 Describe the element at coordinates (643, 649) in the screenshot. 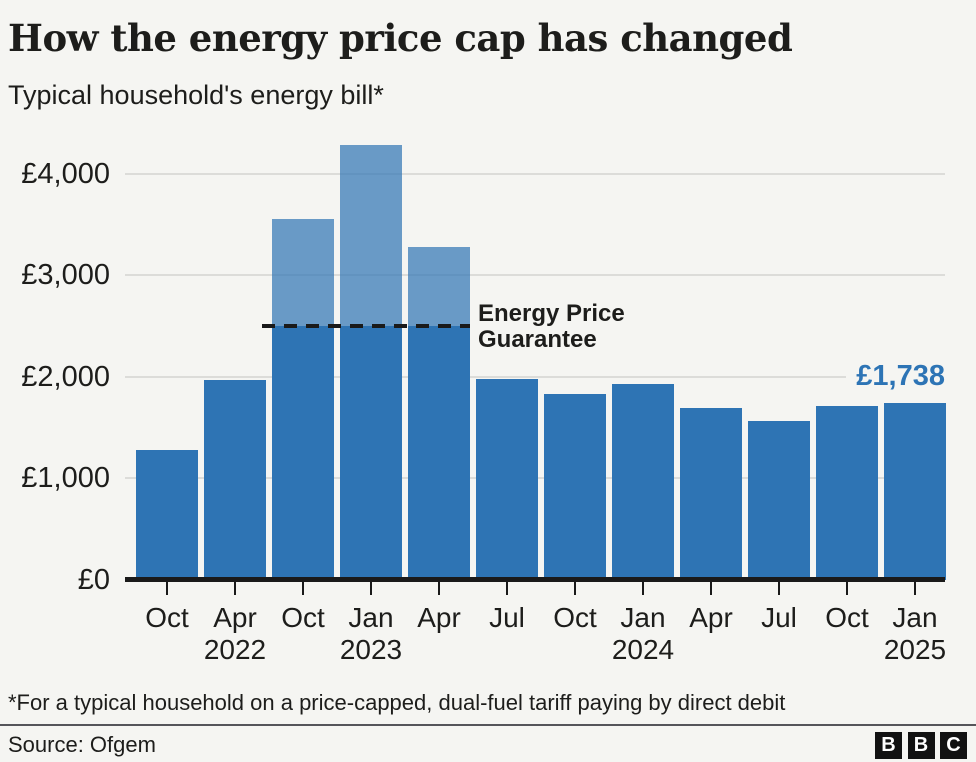

I see `x-axis-year-label-2024: 2024` at that location.